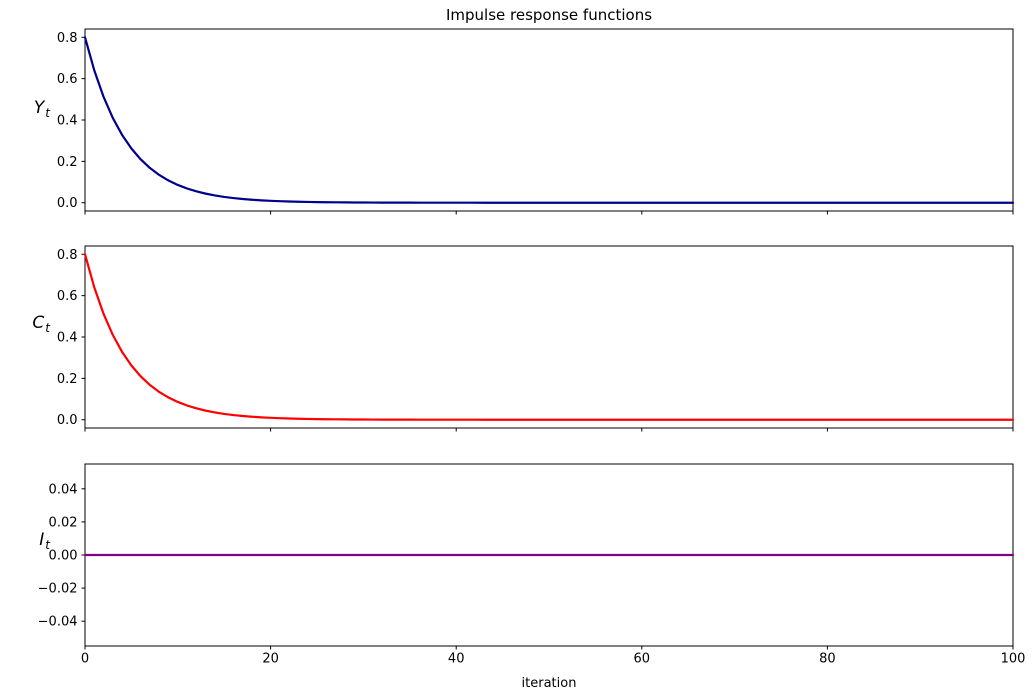 This screenshot has height=699, width=1036. Describe the element at coordinates (642, 659) in the screenshot. I see `x-tick-label: 60` at that location.